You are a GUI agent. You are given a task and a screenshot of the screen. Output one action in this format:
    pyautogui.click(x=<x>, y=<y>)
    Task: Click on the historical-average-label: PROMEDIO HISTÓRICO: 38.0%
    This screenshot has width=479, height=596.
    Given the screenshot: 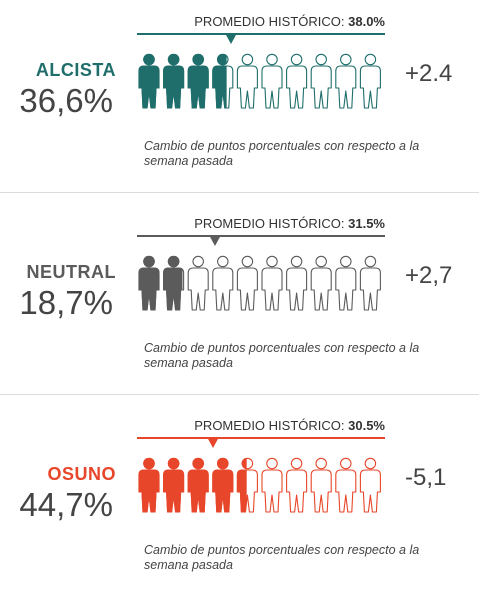 What is the action you would take?
    pyautogui.click(x=289, y=21)
    